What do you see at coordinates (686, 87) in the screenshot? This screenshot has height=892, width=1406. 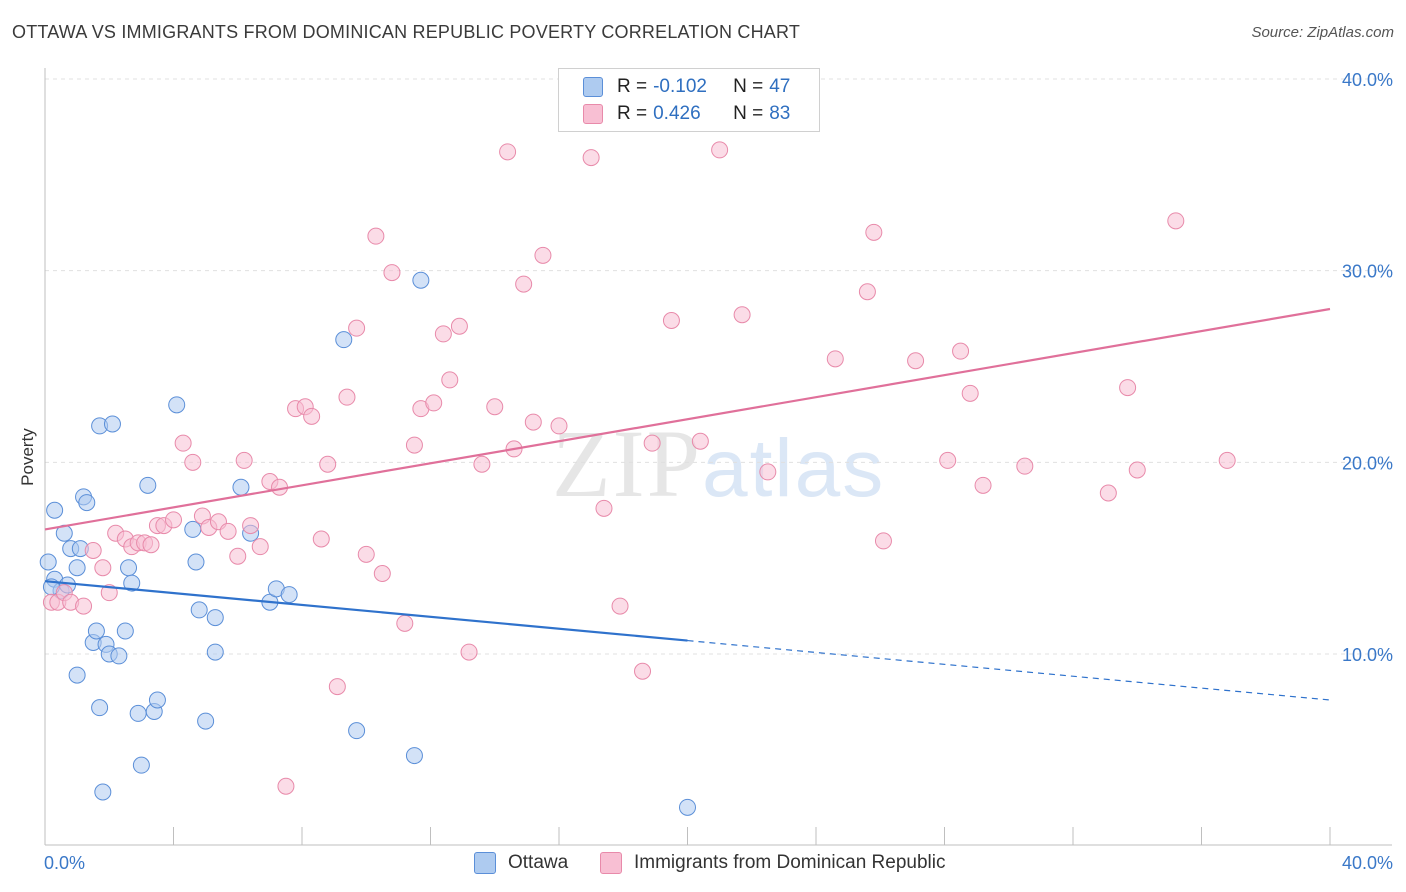 I see `legend-row-ottawa: R = -0.102 N = 47` at bounding box center [686, 87].